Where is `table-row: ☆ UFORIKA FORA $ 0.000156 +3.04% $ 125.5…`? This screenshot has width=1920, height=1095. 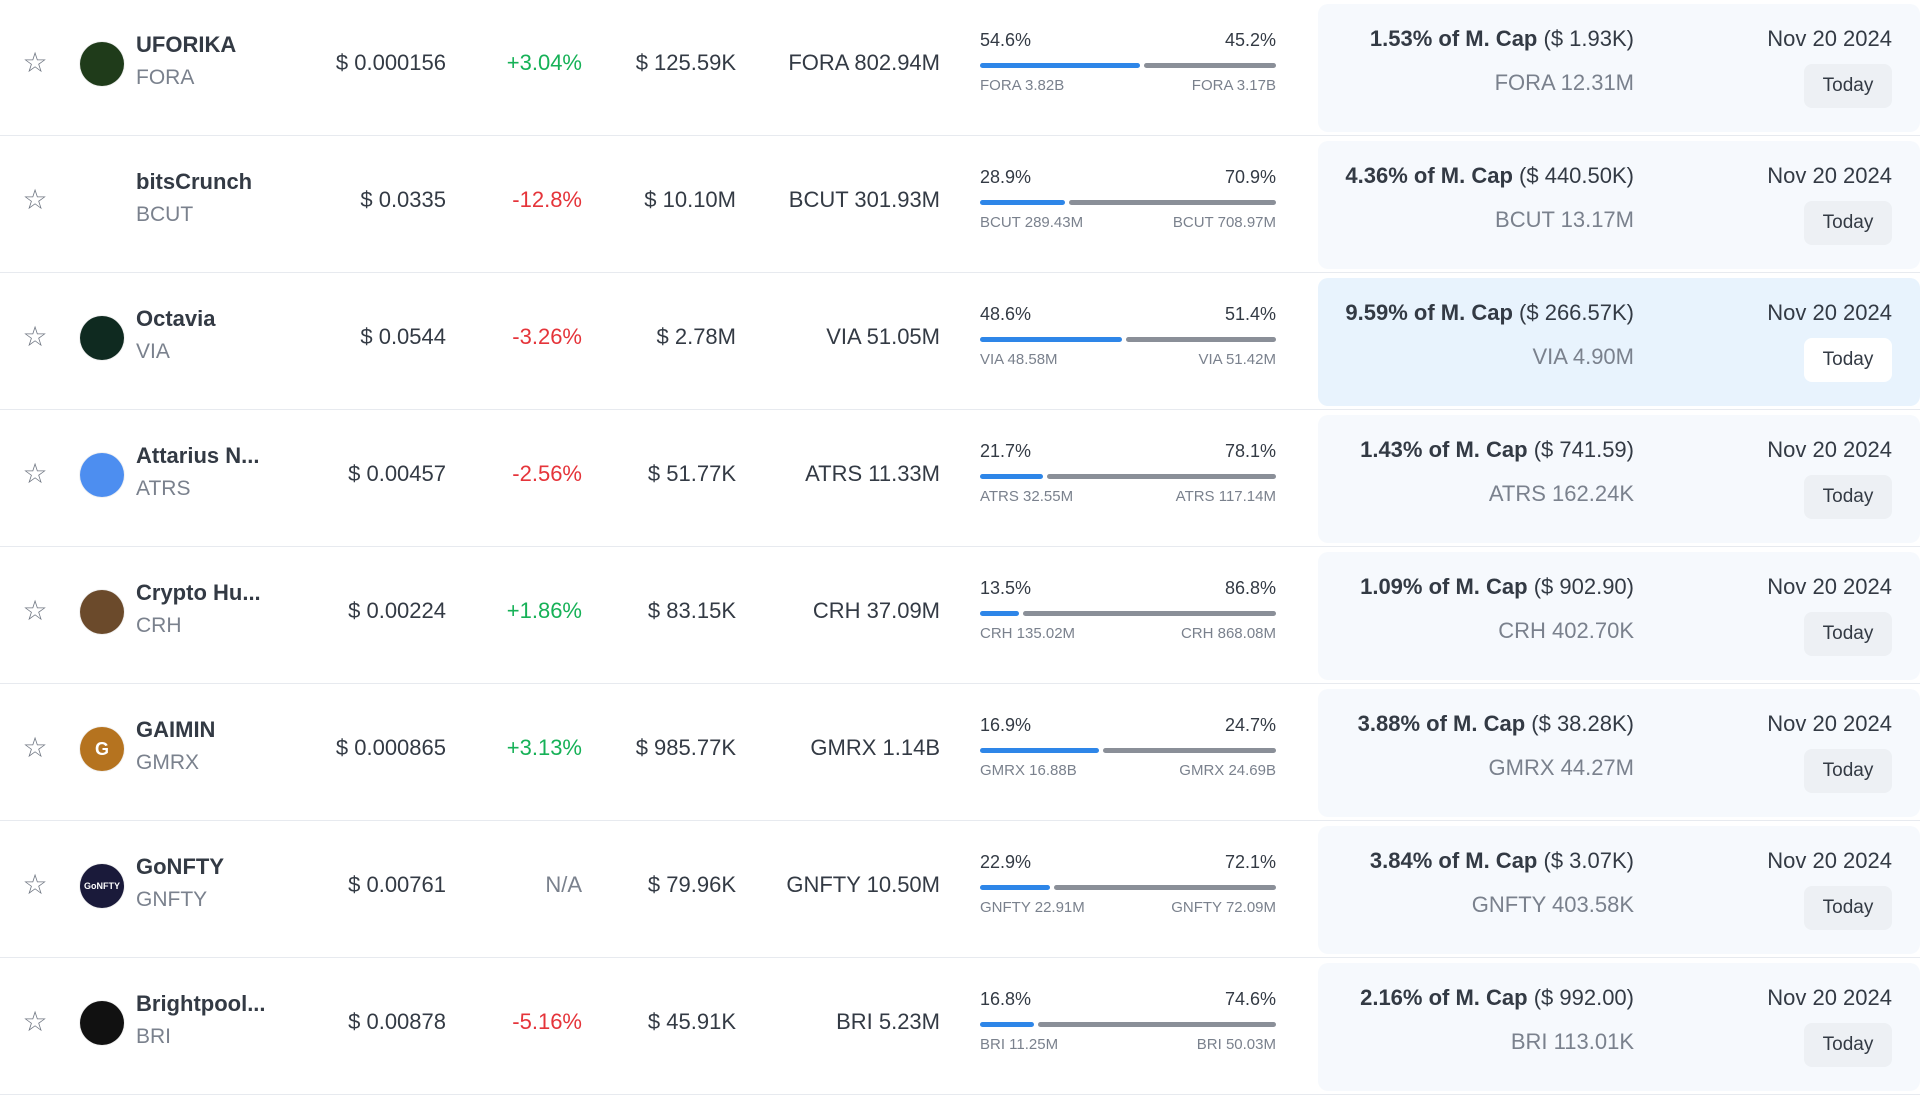 table-row: ☆ UFORIKA FORA $ 0.000156 +3.04% $ 125.5… is located at coordinates (960, 68).